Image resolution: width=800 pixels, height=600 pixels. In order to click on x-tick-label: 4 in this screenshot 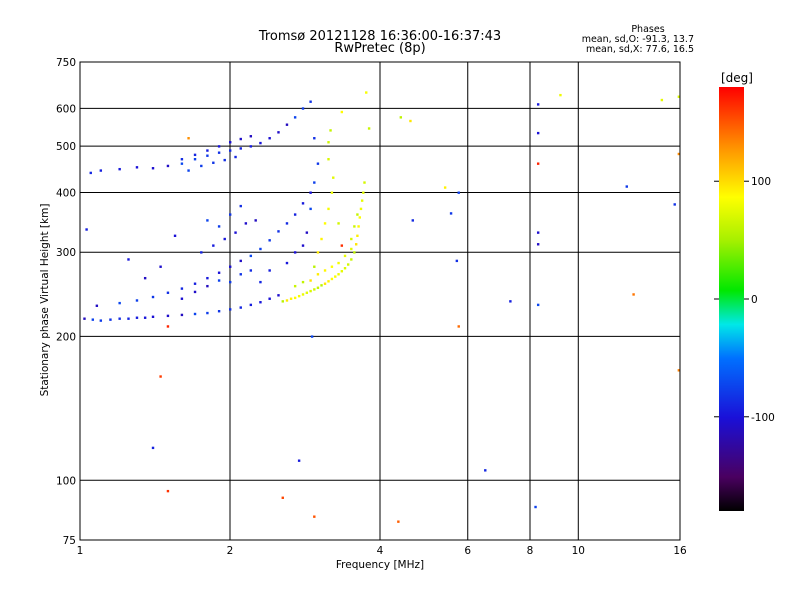, I will do `click(380, 551)`.